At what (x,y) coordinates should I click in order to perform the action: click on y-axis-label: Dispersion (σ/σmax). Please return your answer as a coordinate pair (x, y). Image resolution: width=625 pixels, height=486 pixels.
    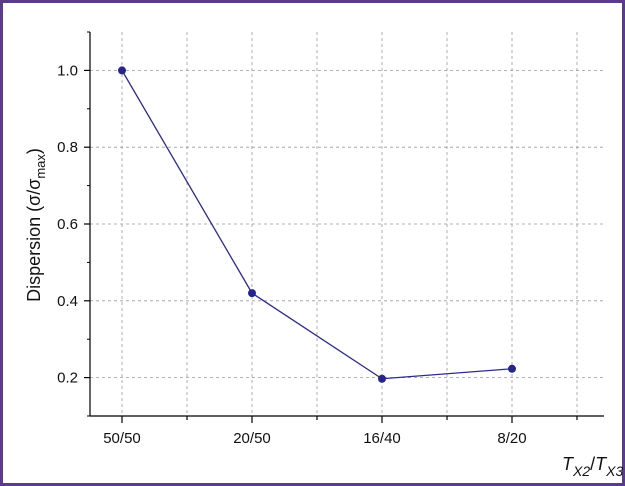
    Looking at the image, I should click on (36, 225).